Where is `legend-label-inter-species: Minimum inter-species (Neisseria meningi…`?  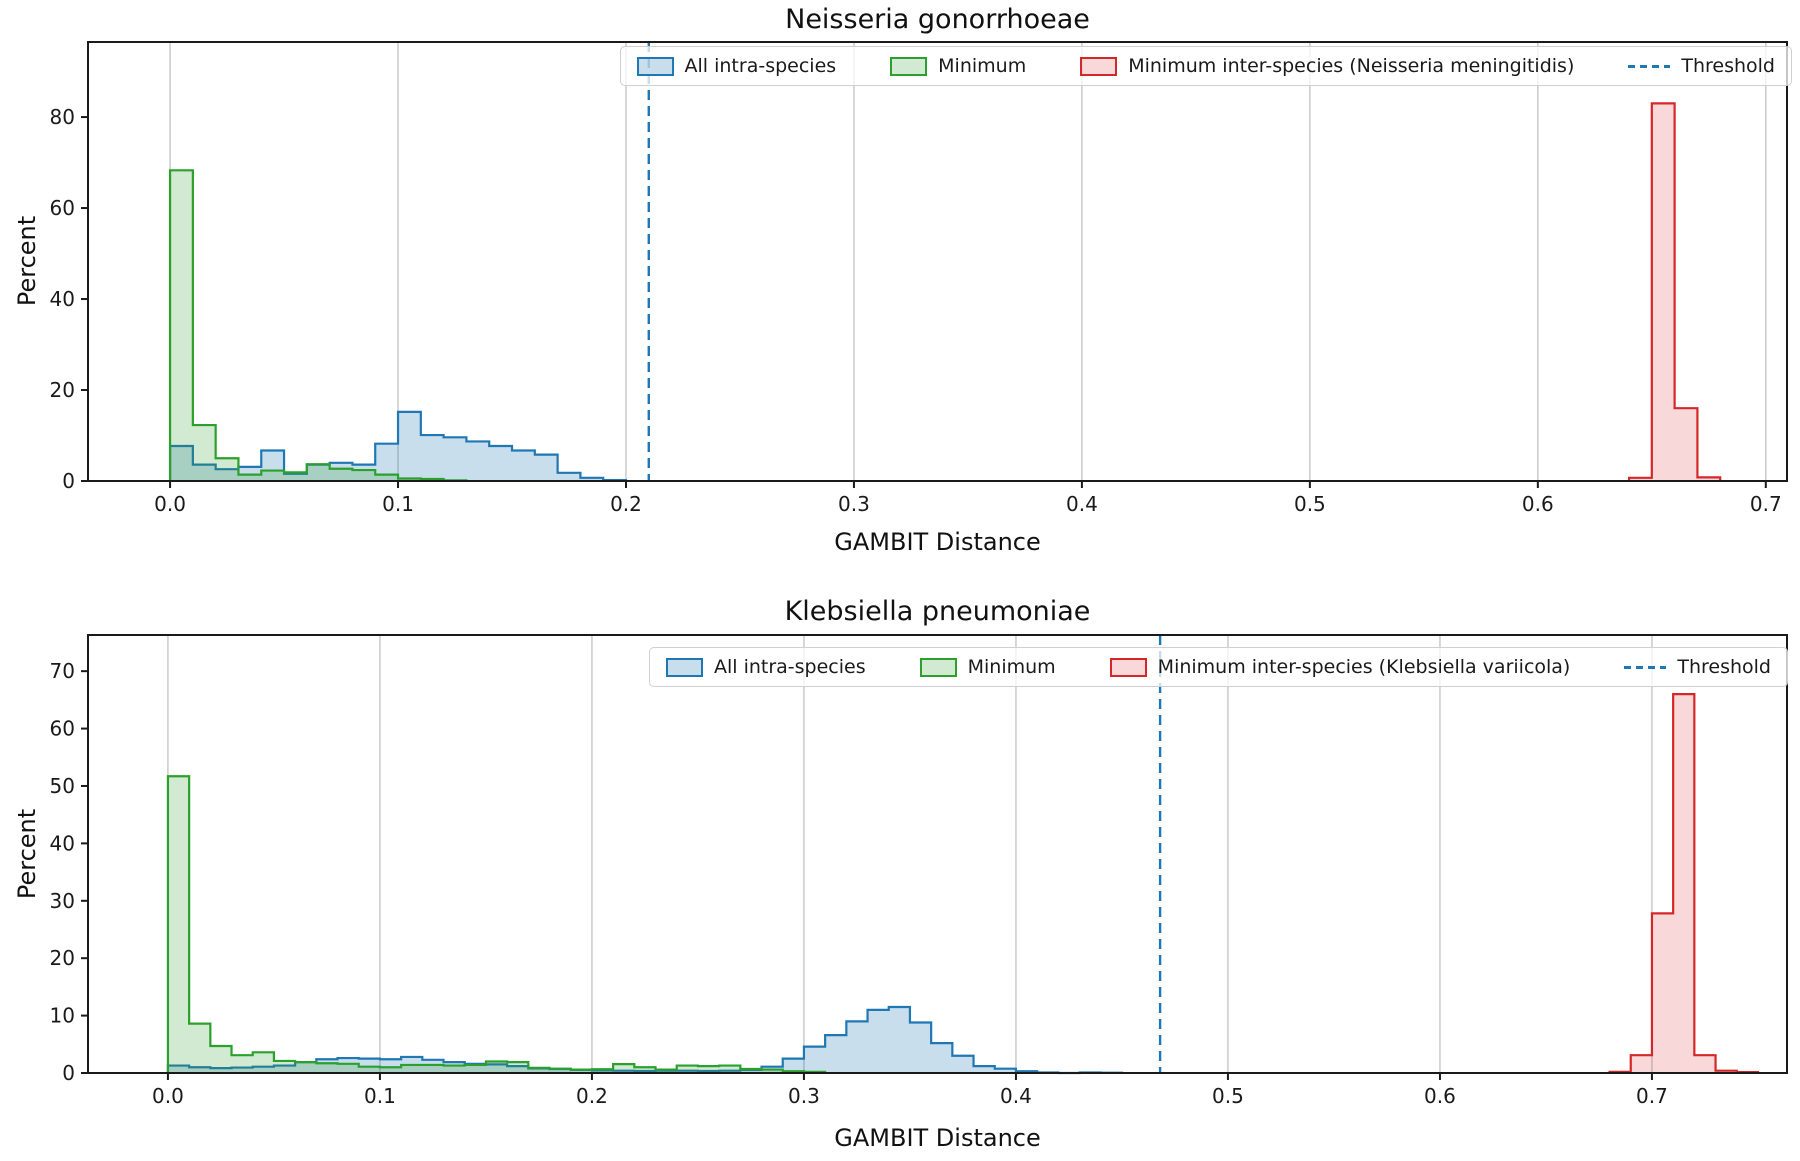
legend-label-inter-species: Minimum inter-species (Neisseria meningi… is located at coordinates (1351, 66).